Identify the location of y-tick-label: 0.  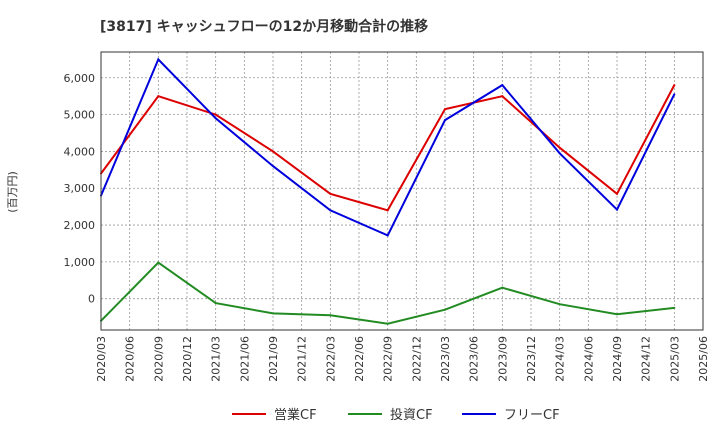
(91, 299).